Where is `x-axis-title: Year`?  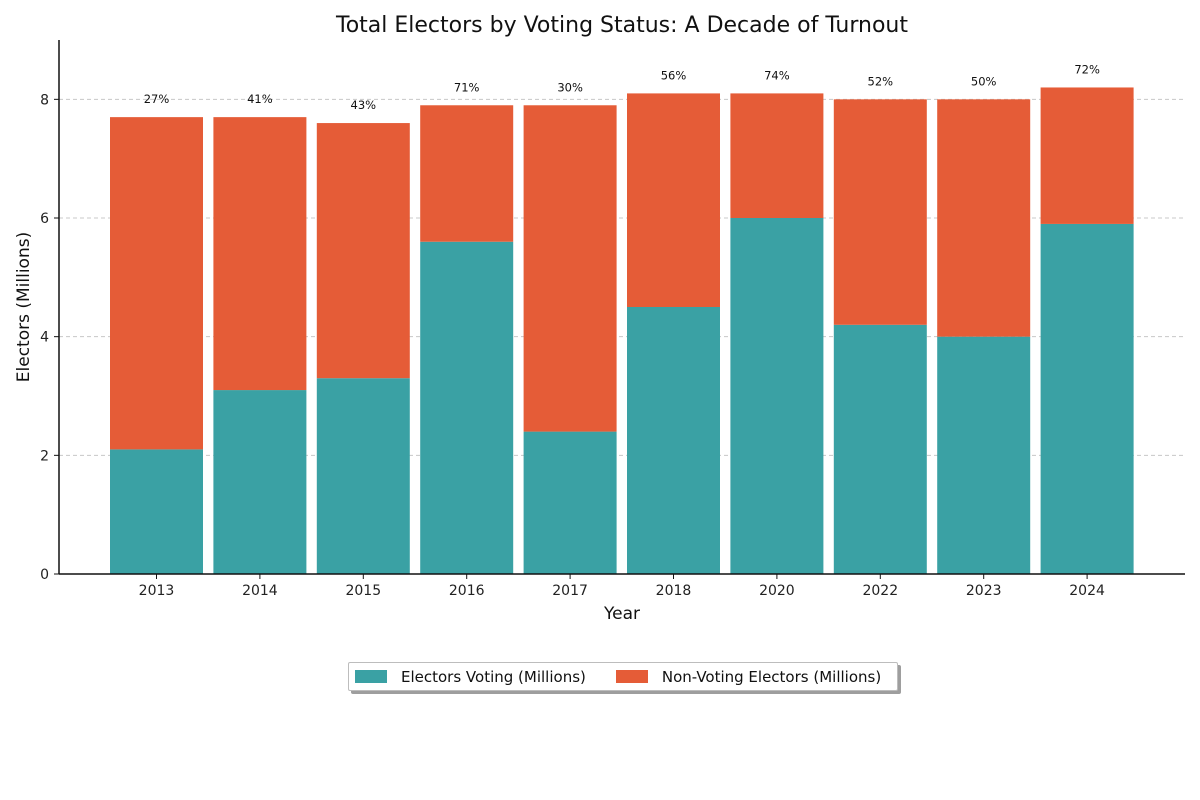
x-axis-title: Year is located at coordinates (621, 614).